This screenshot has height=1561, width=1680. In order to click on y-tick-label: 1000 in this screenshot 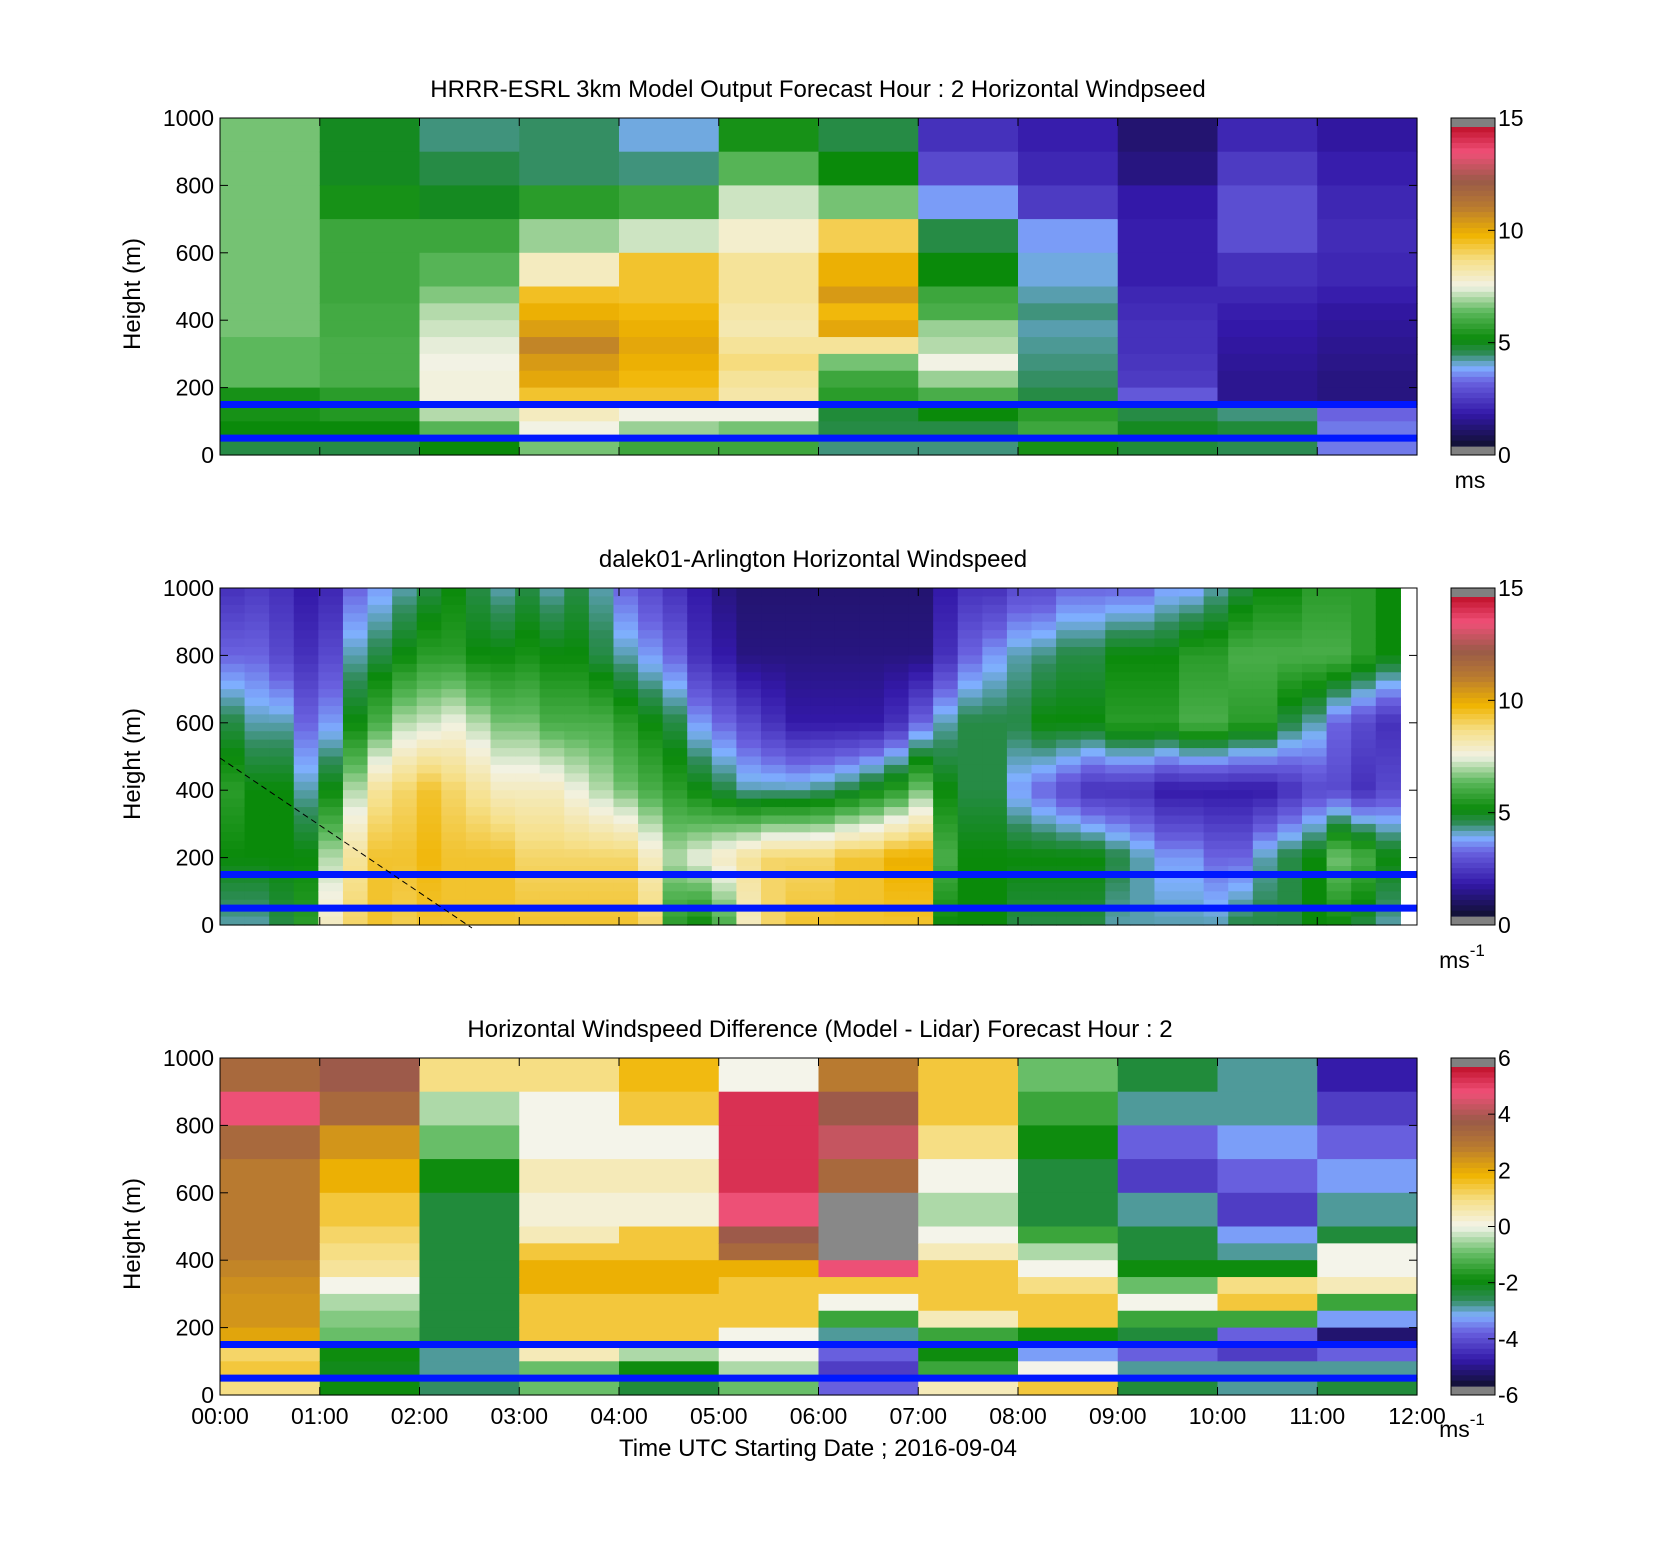, I will do `click(188, 1058)`.